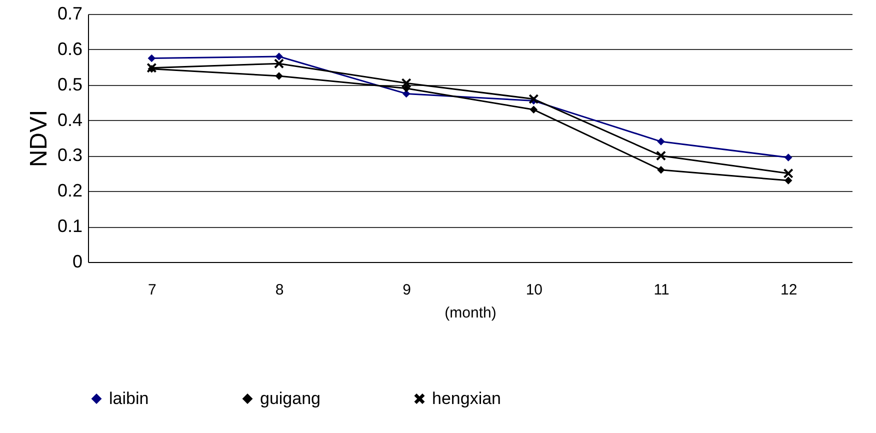 This screenshot has height=433, width=876. What do you see at coordinates (467, 398) in the screenshot?
I see `legend-label: hengxian` at bounding box center [467, 398].